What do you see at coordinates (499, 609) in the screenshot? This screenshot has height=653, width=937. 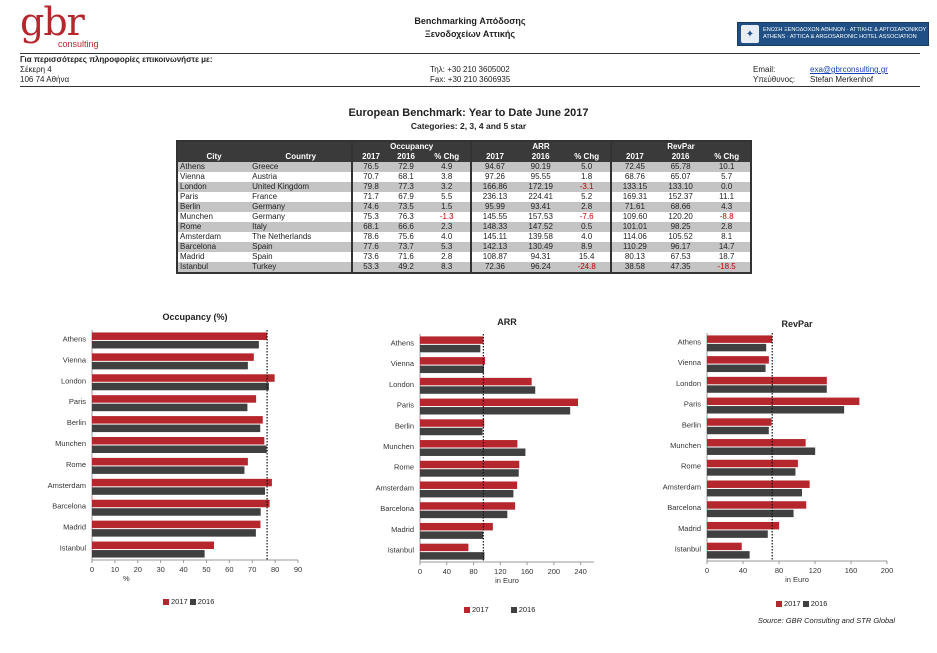 I see `arr-legend: 2017 2016` at bounding box center [499, 609].